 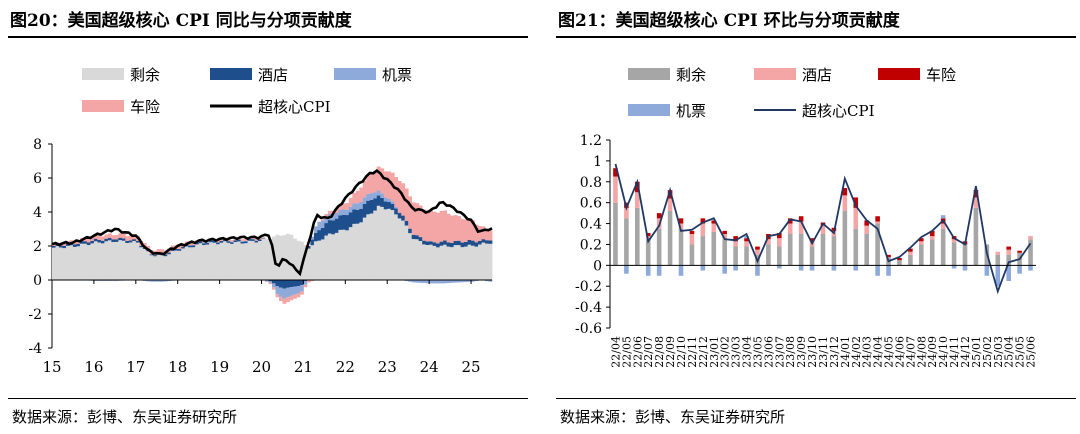 I want to click on source-note: 数据来源：彭博、东吴证券研究所, so click(x=125, y=417).